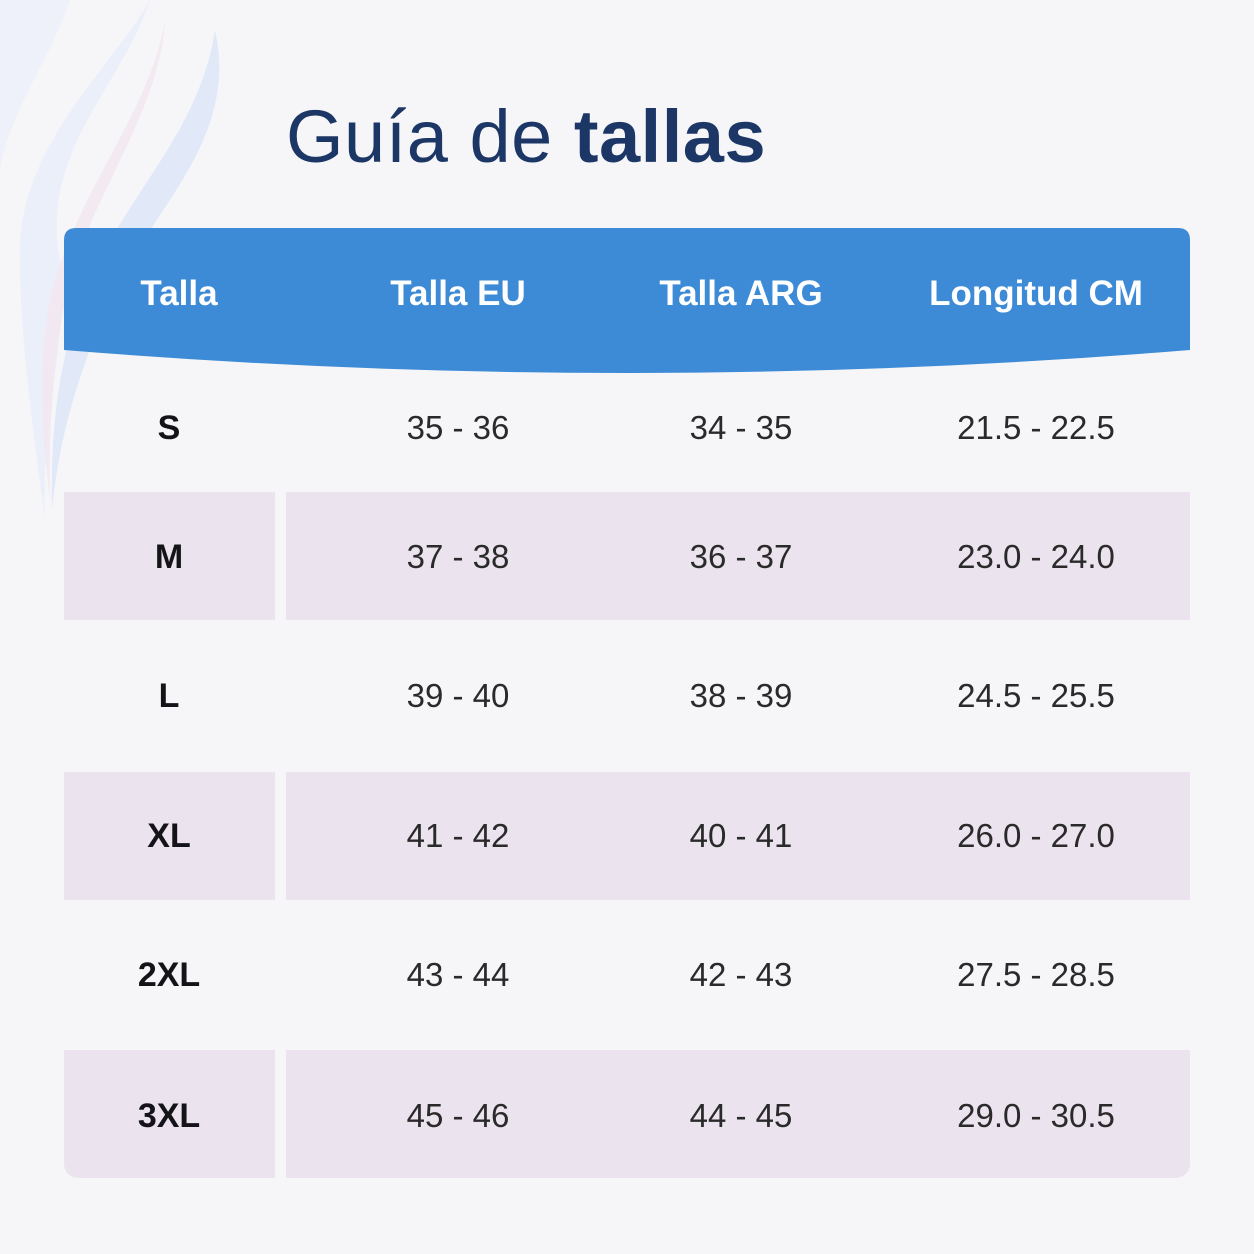 This screenshot has height=1254, width=1254. I want to click on column-header: Talla ARG, so click(741, 293).